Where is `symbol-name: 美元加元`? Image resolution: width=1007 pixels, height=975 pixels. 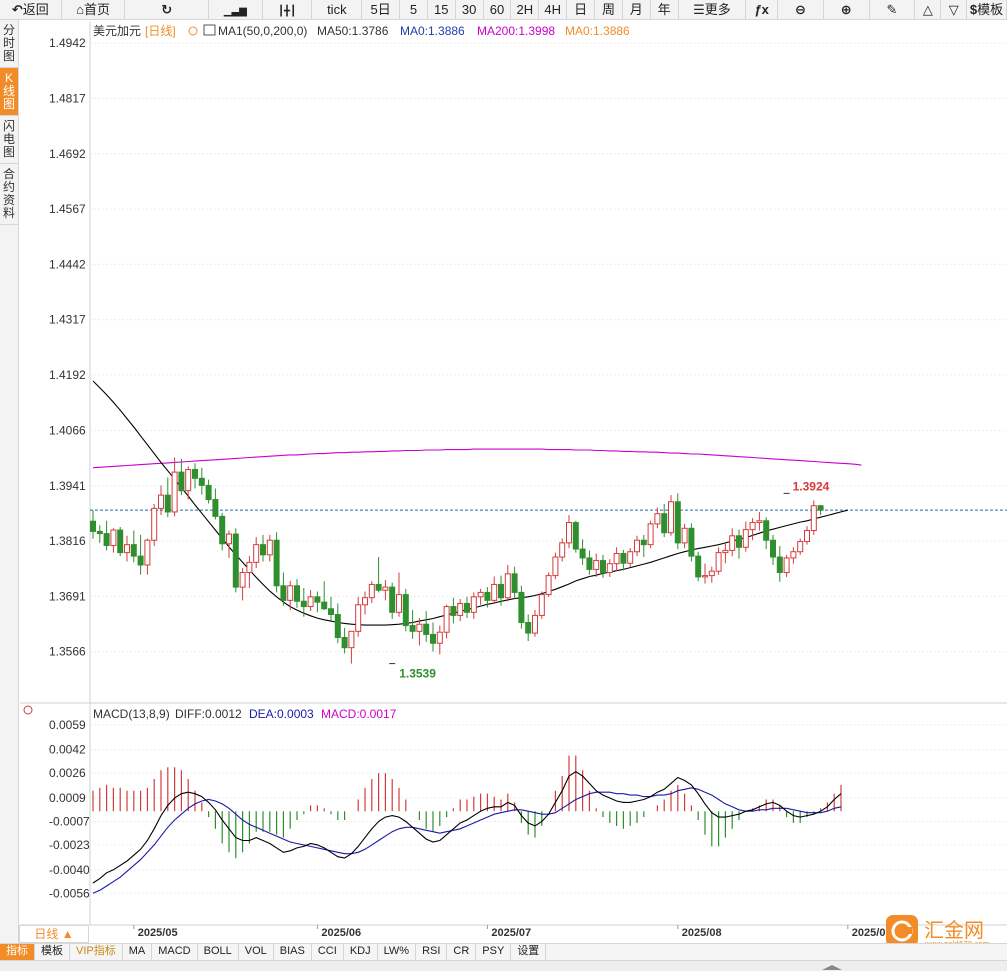 symbol-name: 美元加元 is located at coordinates (117, 31).